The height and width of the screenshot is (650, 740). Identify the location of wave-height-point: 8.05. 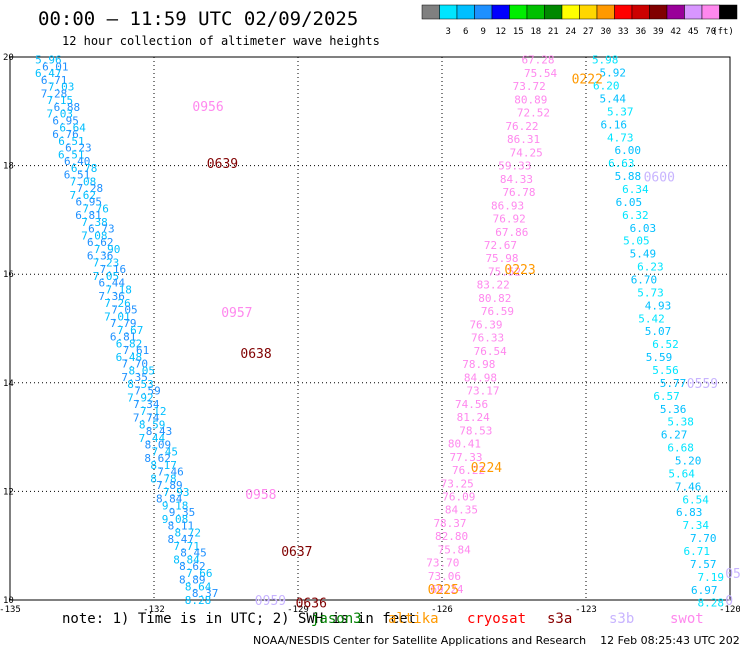
(141, 370).